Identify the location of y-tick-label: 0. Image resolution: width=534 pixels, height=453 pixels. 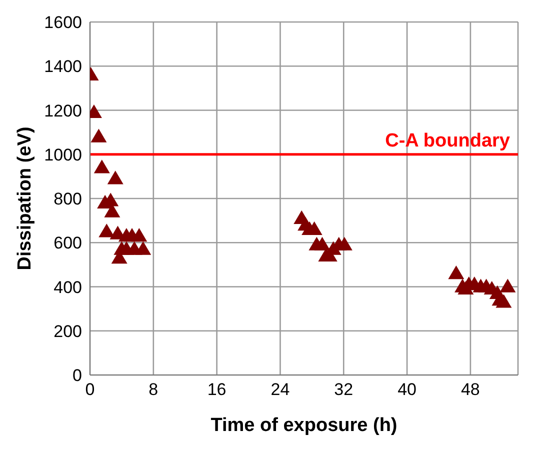
(77, 376).